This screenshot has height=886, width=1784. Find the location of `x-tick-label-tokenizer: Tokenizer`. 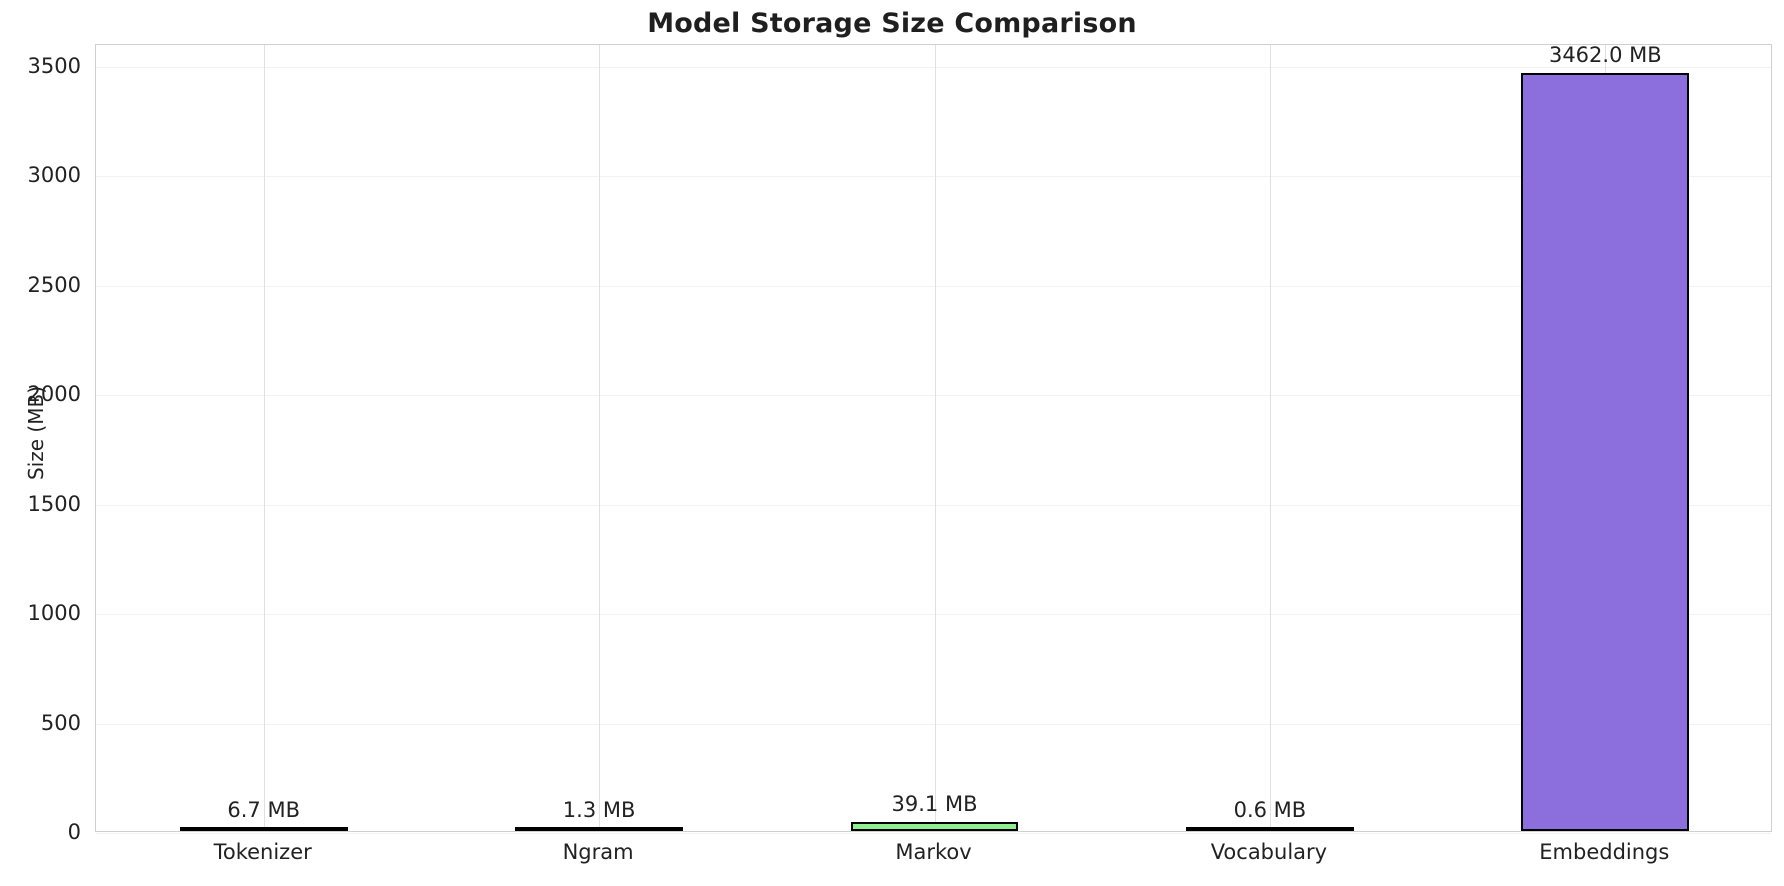

x-tick-label-tokenizer: Tokenizer is located at coordinates (262, 852).